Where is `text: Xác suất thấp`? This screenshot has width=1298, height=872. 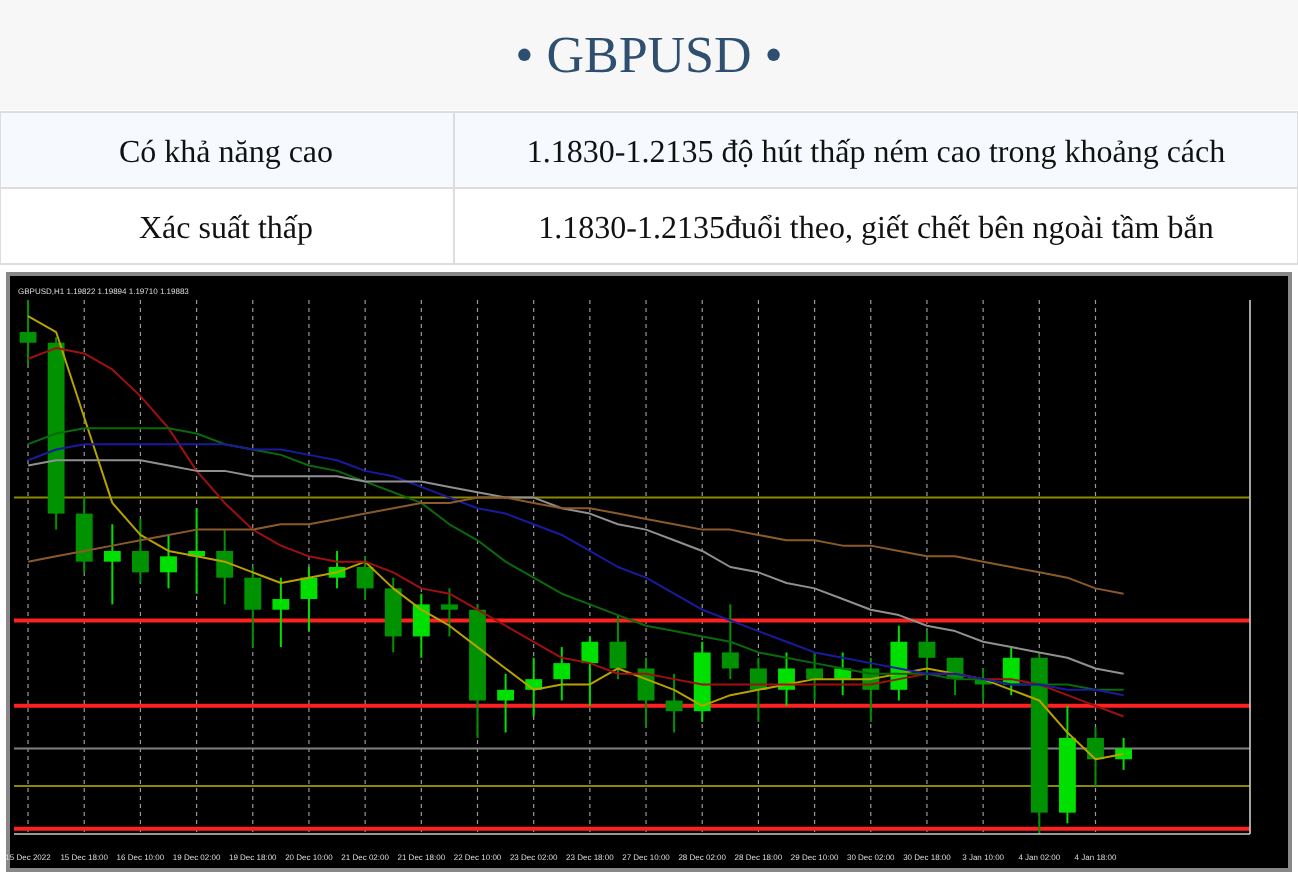 text: Xác suất thấp is located at coordinates (226, 229).